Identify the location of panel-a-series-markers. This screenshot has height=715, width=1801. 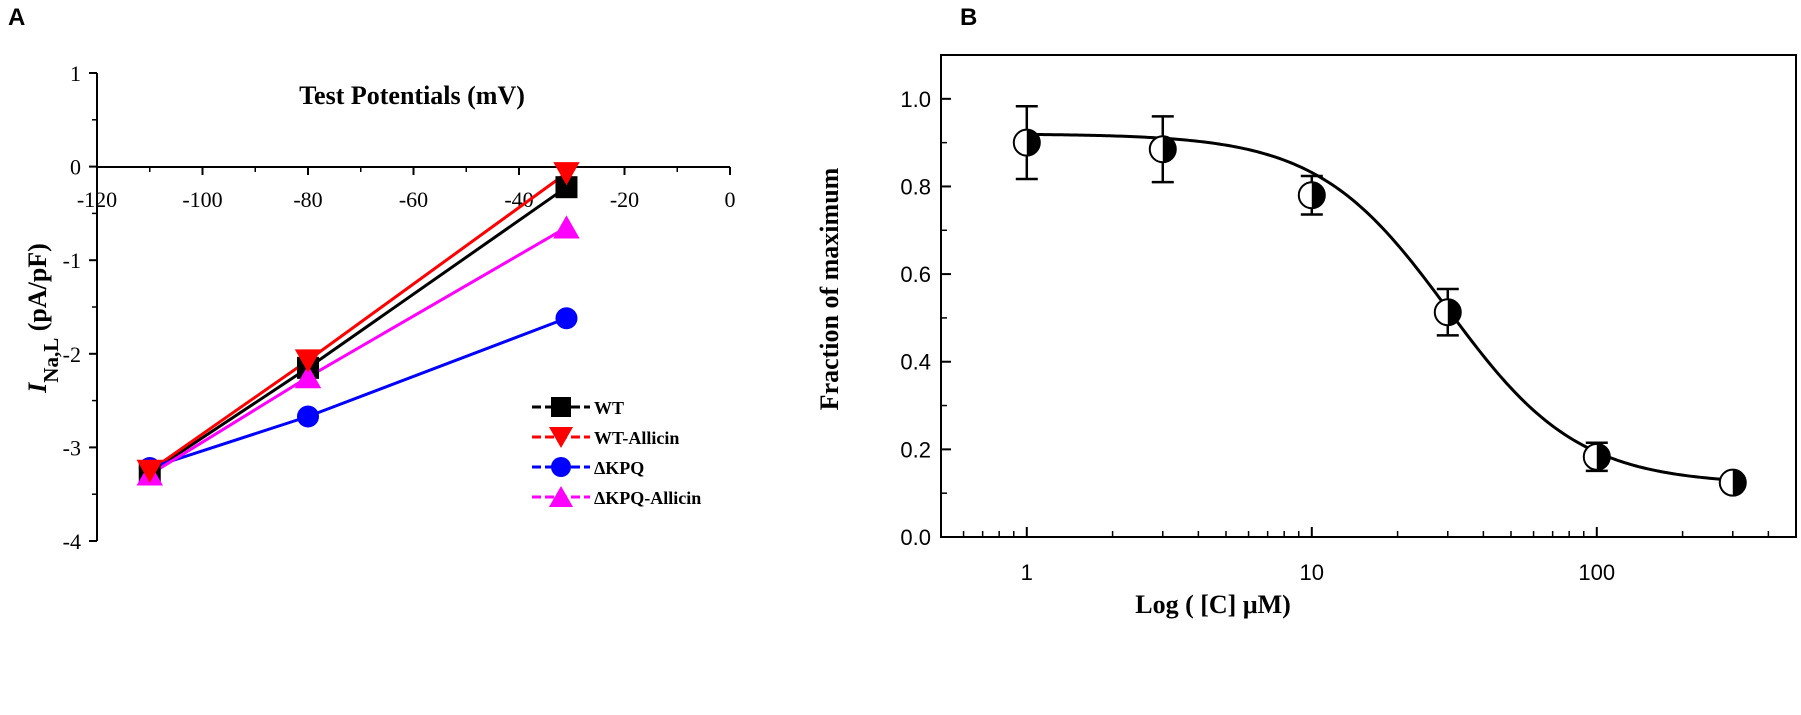
(358, 324).